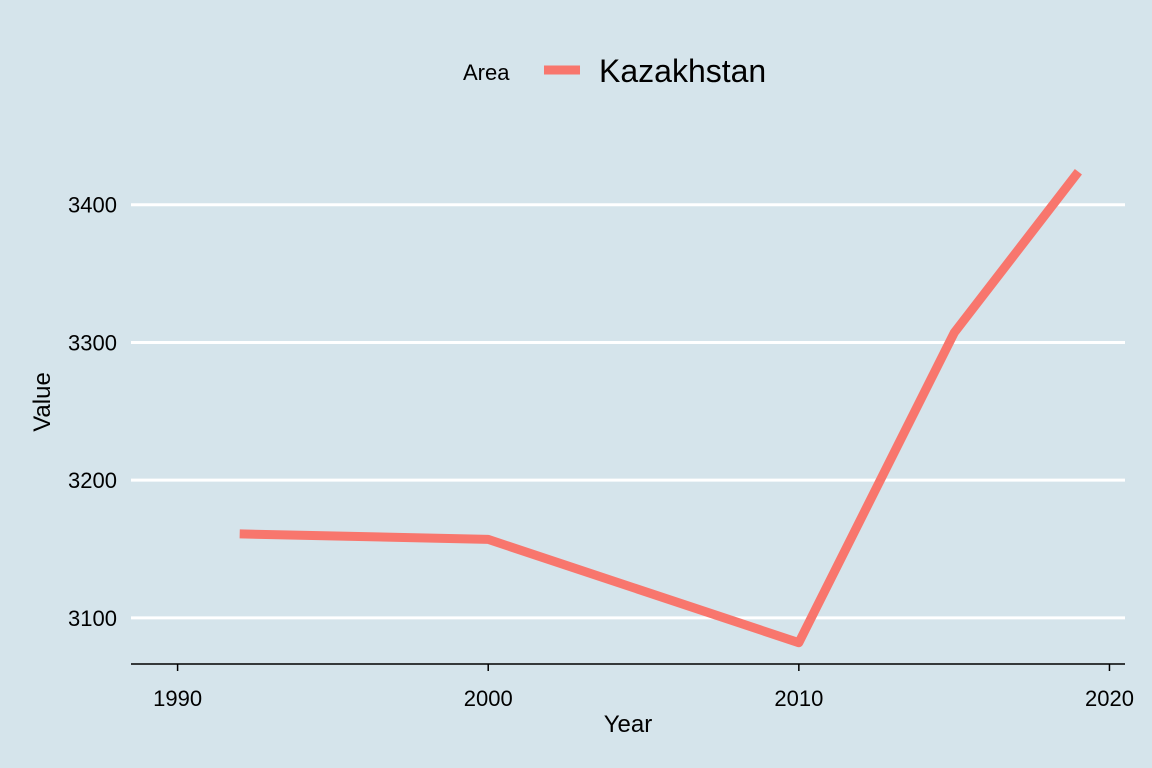 The width and height of the screenshot is (1152, 768). Describe the element at coordinates (92, 618) in the screenshot. I see `y-tick-label-3100: 3100` at that location.